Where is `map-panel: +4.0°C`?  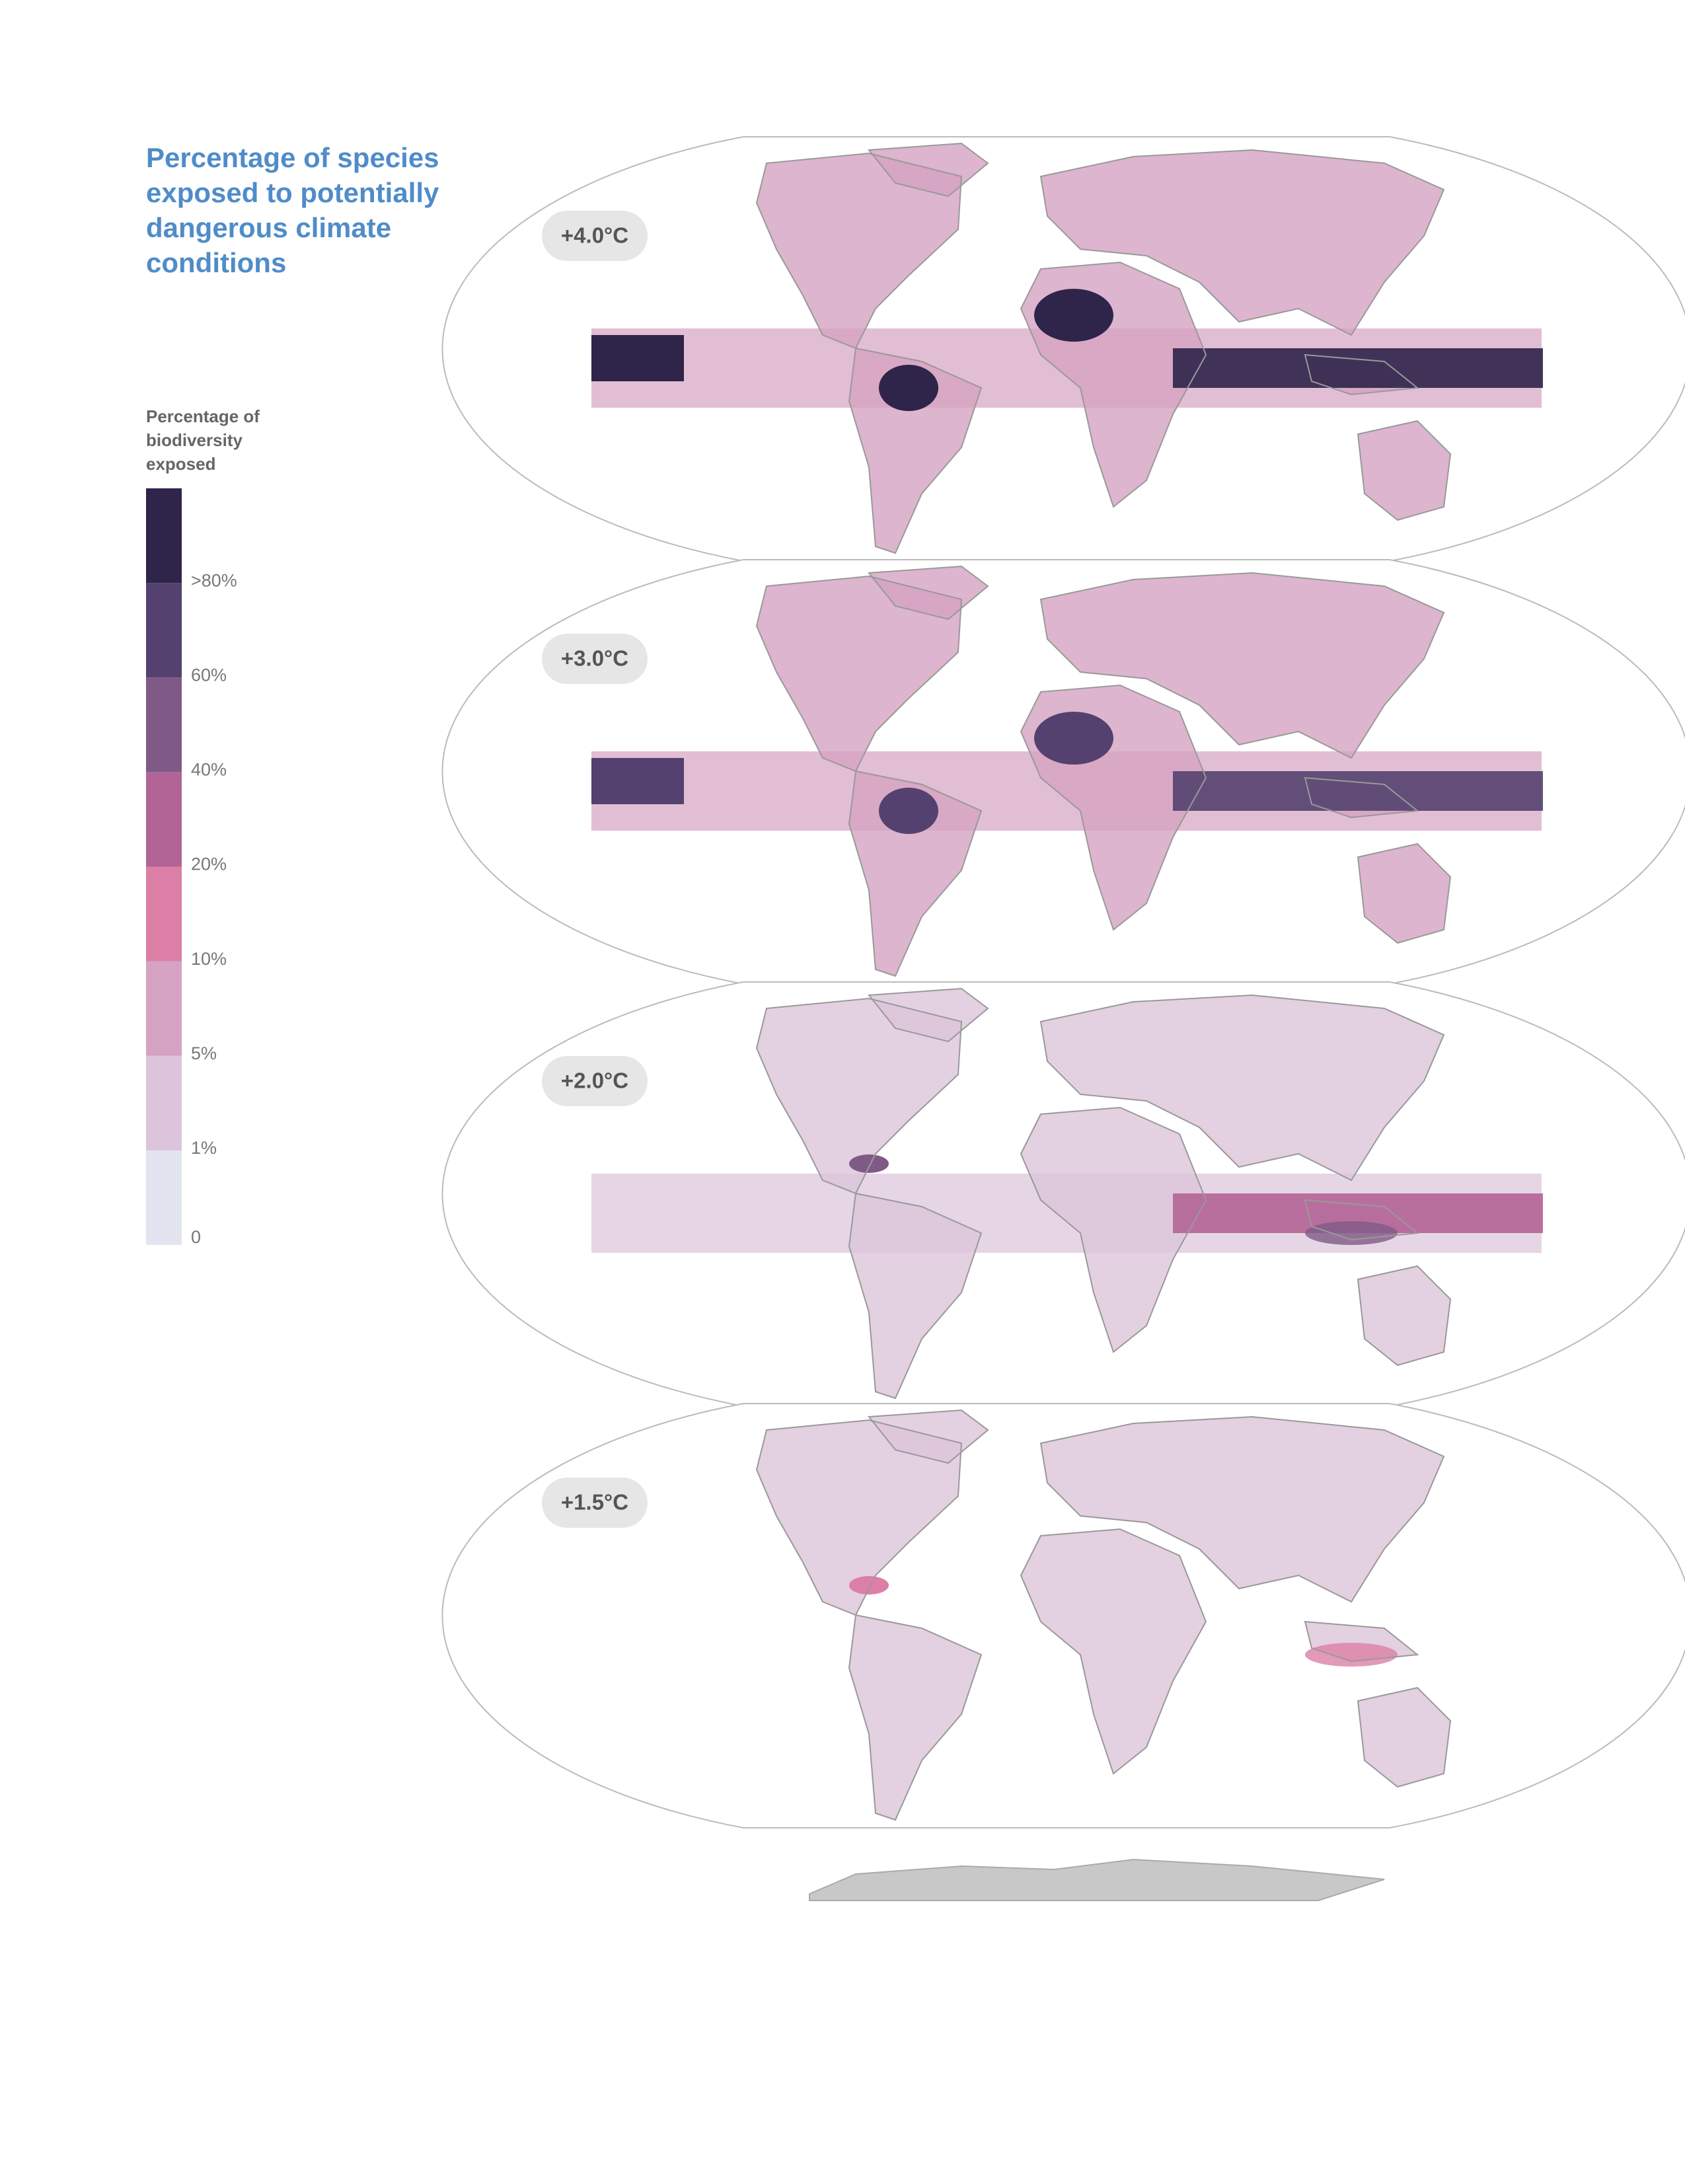 map-panel: +4.0°C is located at coordinates (1063, 349).